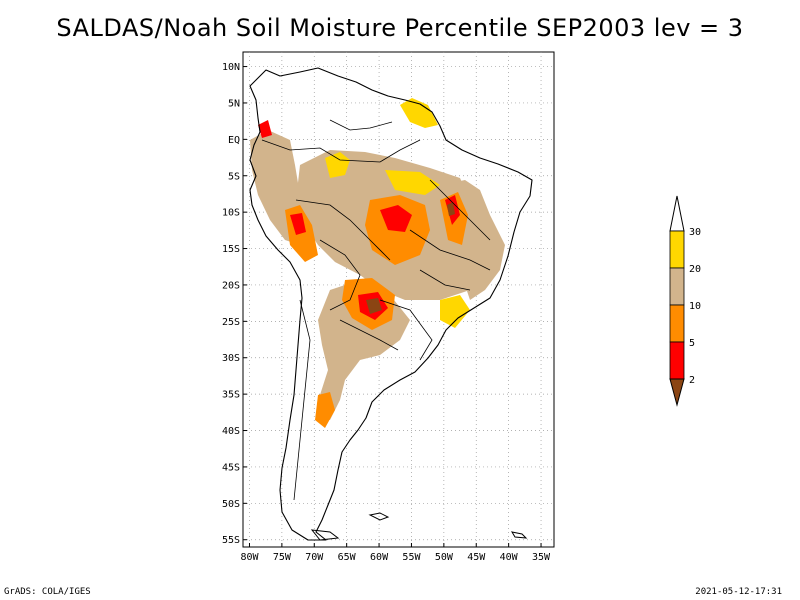 The width and height of the screenshot is (800, 600). I want to click on lat-tick-label: 35S, so click(231, 395).